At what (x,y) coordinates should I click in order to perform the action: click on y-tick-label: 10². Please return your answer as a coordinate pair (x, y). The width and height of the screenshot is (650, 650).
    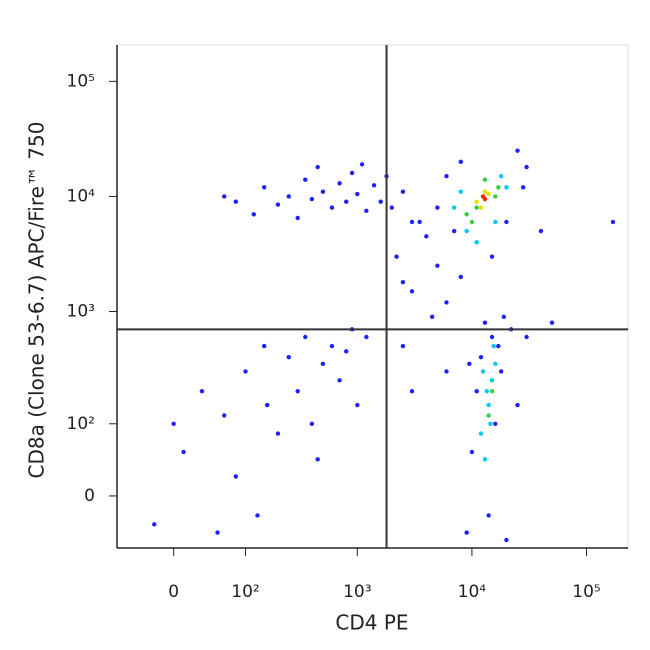
    Looking at the image, I should click on (81, 424).